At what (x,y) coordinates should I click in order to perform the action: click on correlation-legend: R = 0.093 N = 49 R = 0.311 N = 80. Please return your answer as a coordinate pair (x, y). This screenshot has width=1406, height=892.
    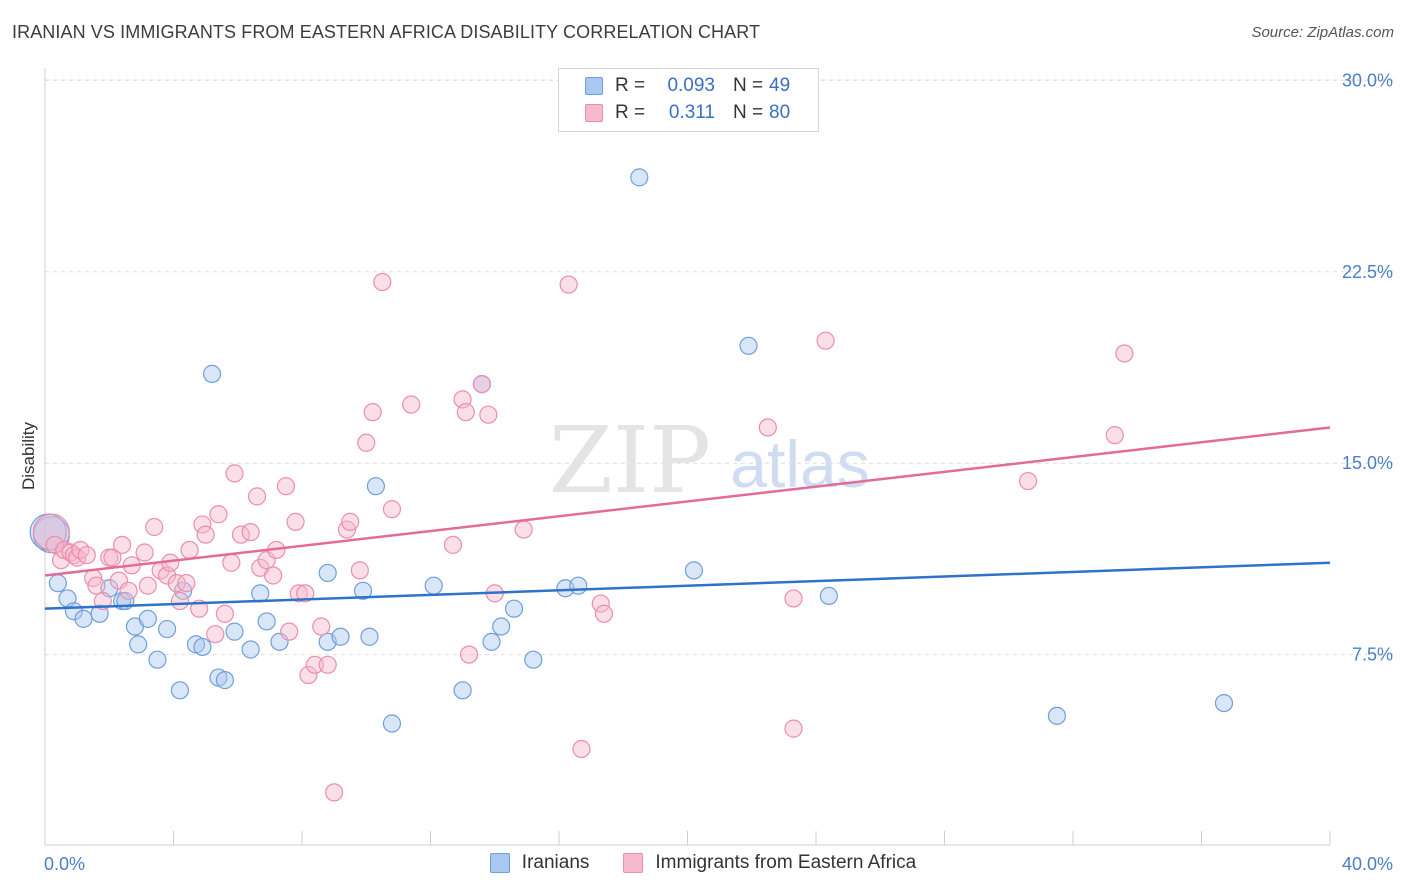
    Looking at the image, I should click on (688, 100).